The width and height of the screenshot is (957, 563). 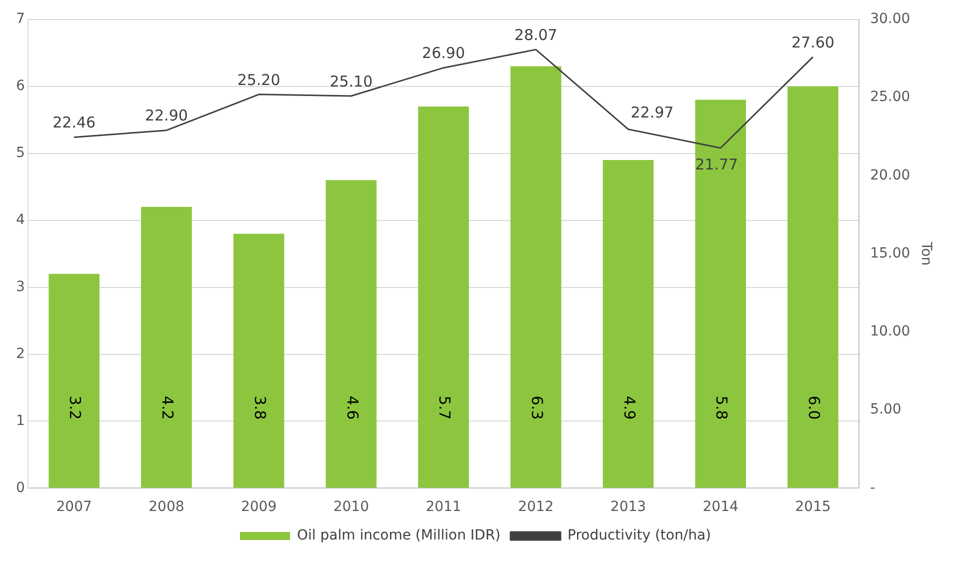 What do you see at coordinates (813, 507) in the screenshot?
I see `x-tick-label: 2015` at bounding box center [813, 507].